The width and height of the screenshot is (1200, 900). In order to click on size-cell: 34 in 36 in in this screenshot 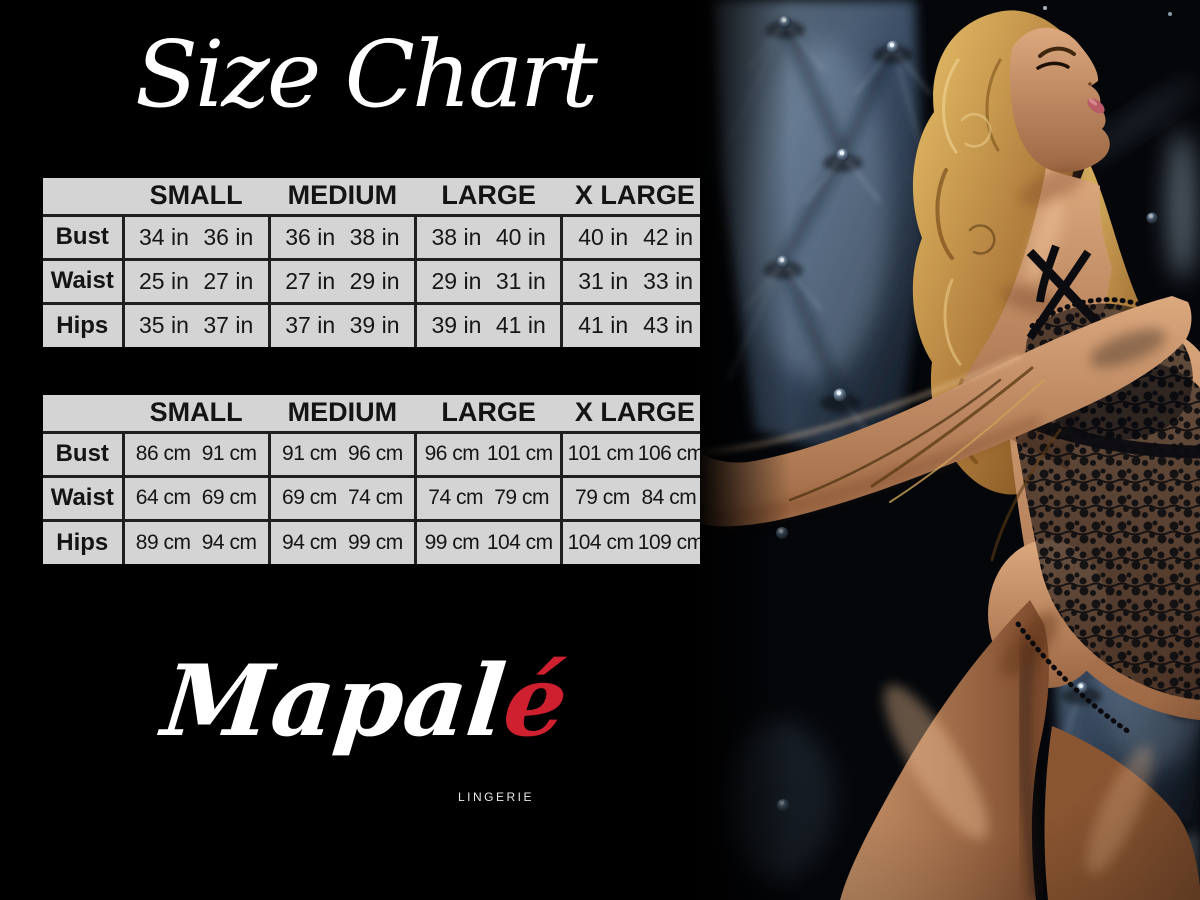, I will do `click(195, 236)`.